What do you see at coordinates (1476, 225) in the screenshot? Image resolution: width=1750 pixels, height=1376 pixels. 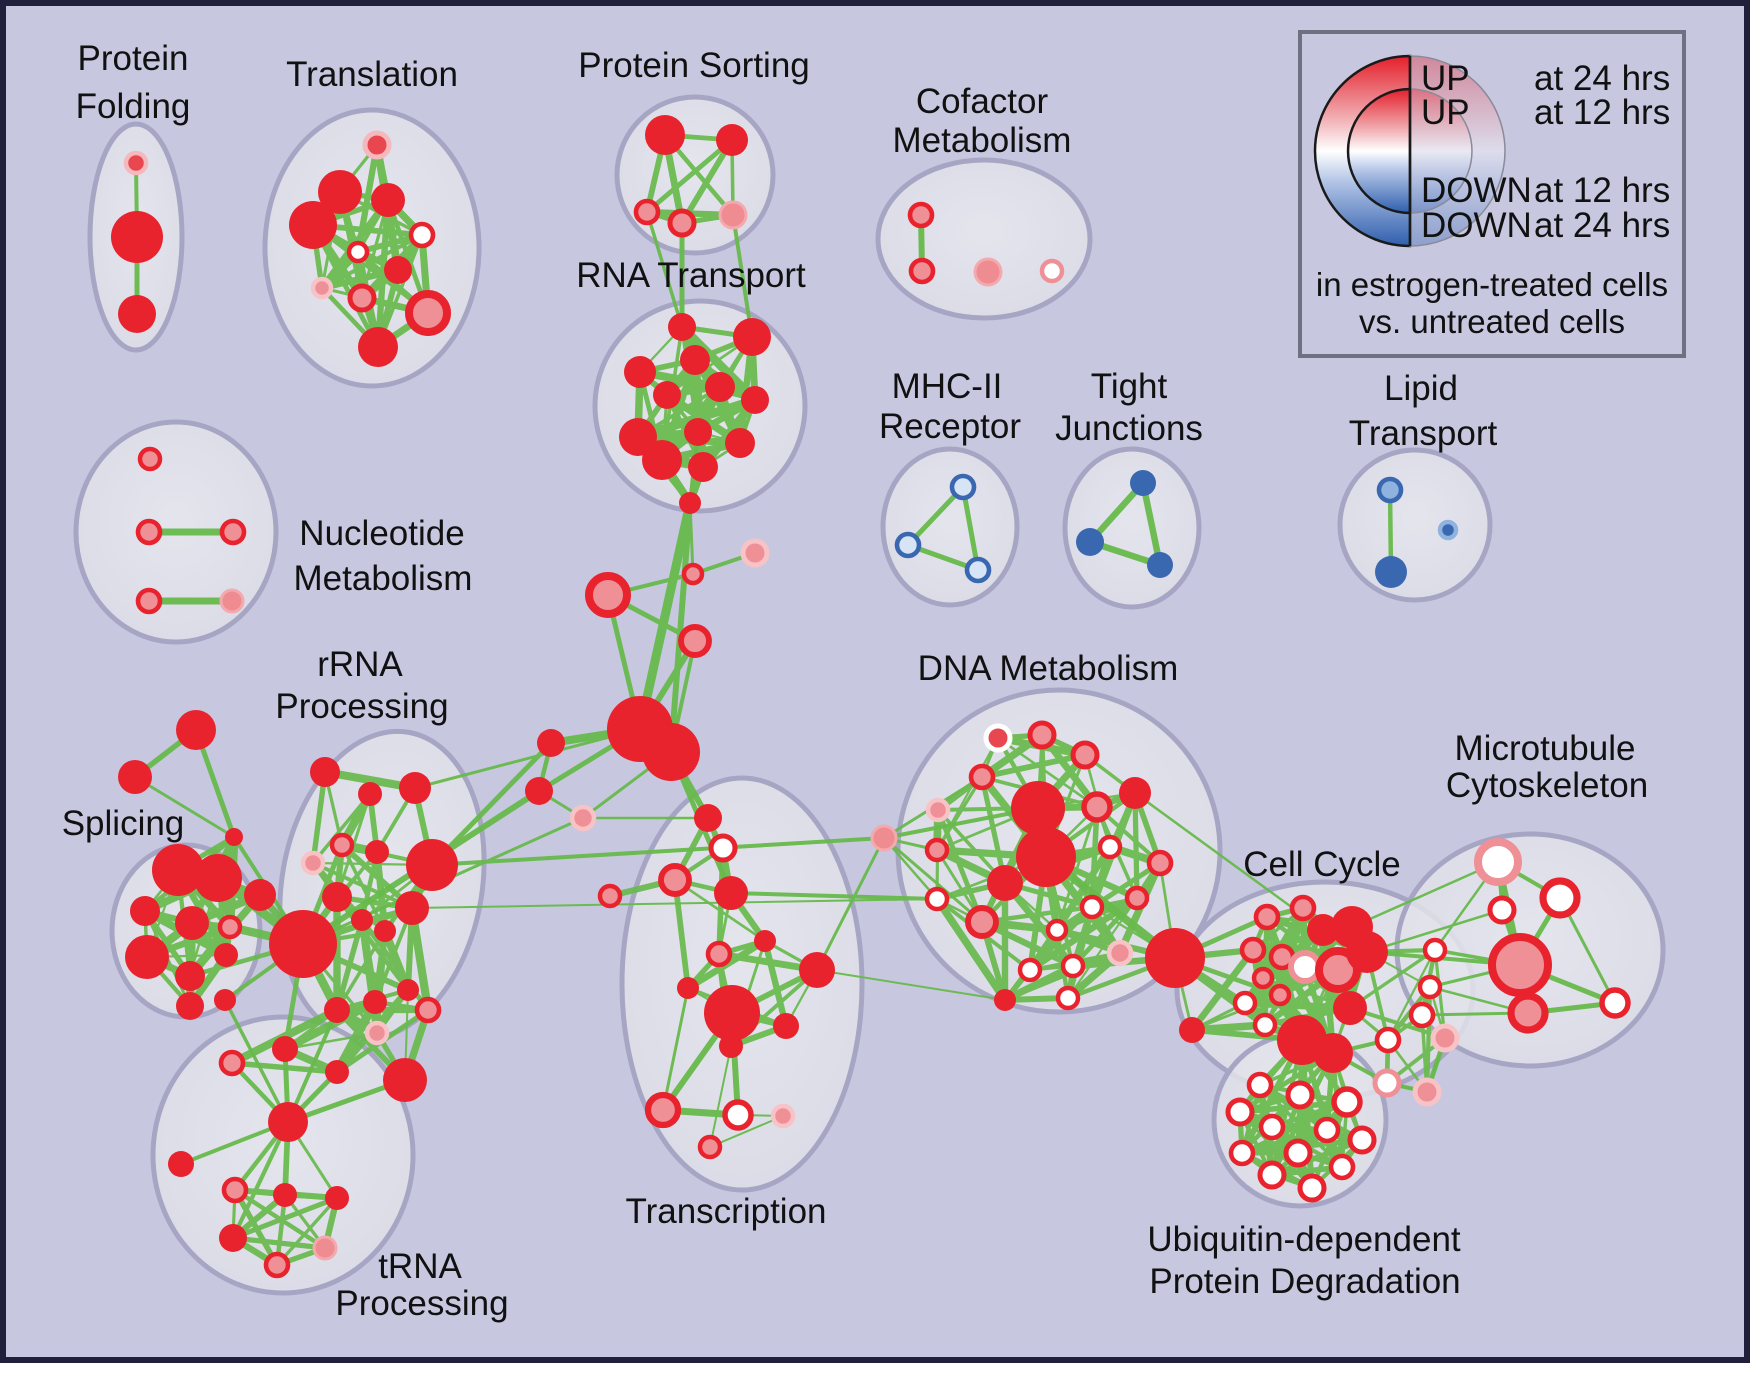 I see `legend-direction-label: DOWN` at bounding box center [1476, 225].